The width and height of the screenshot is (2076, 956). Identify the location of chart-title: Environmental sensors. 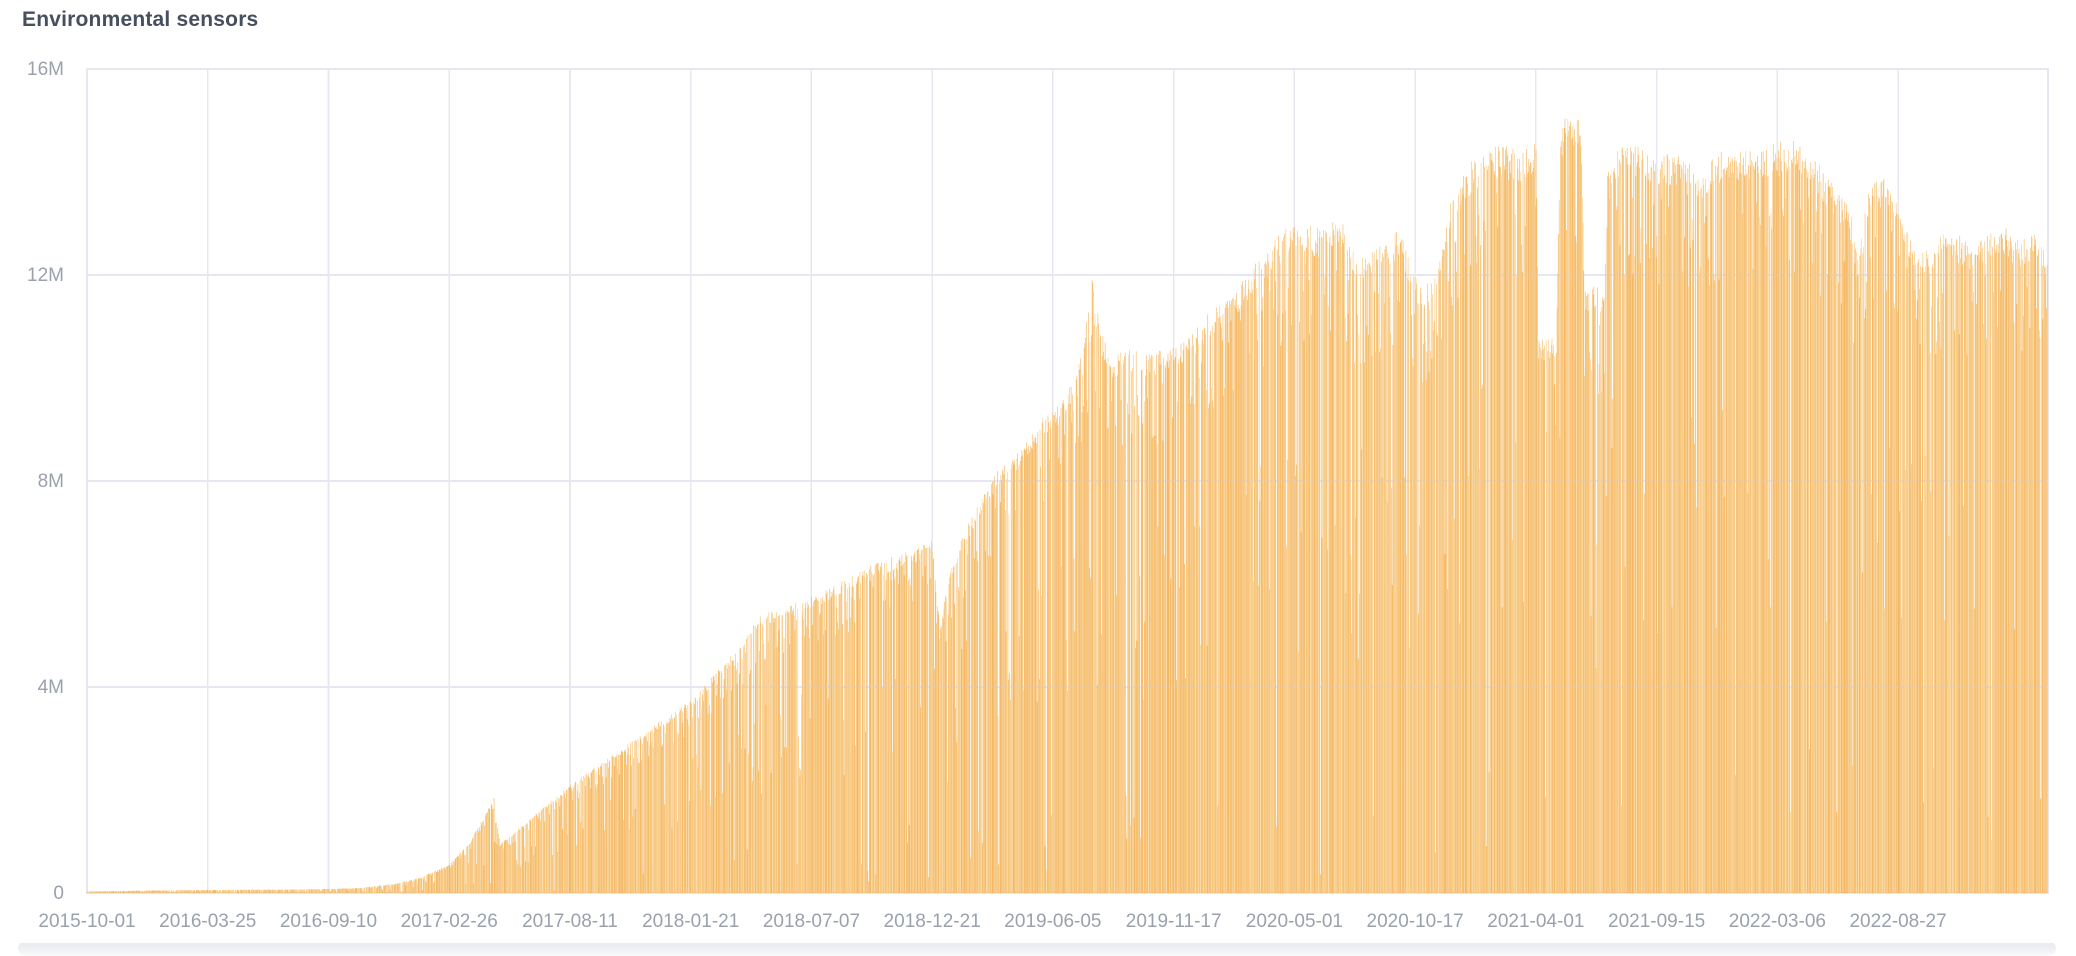
(140, 19).